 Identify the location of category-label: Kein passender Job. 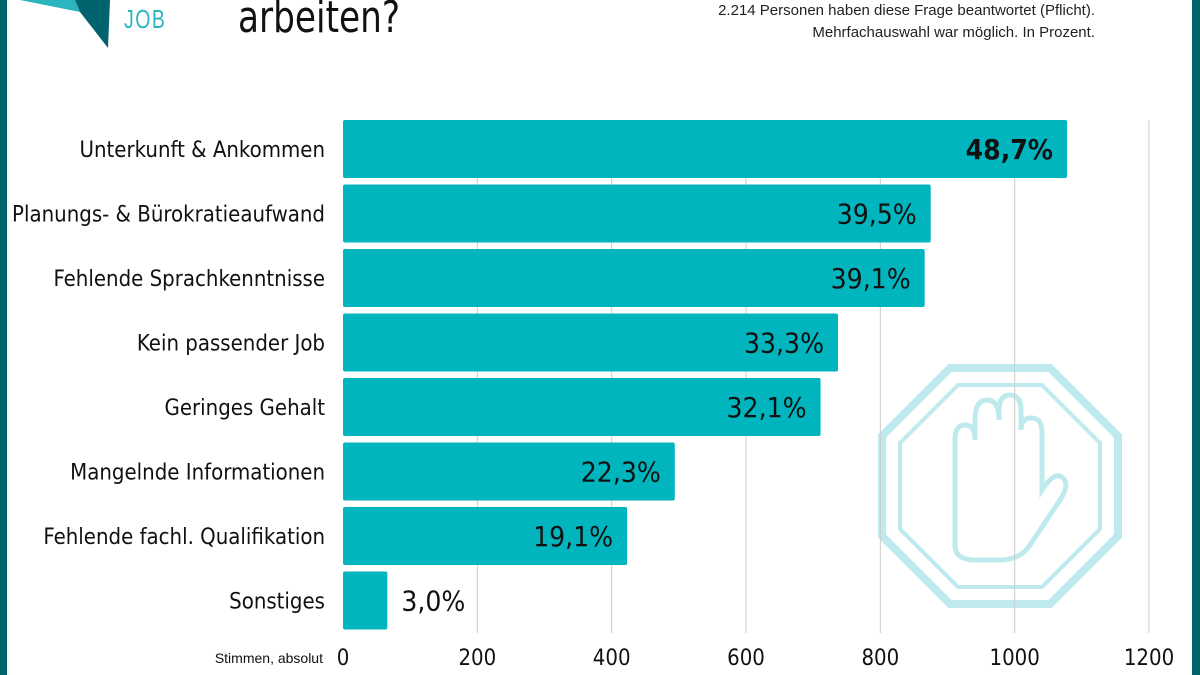
(231, 344).